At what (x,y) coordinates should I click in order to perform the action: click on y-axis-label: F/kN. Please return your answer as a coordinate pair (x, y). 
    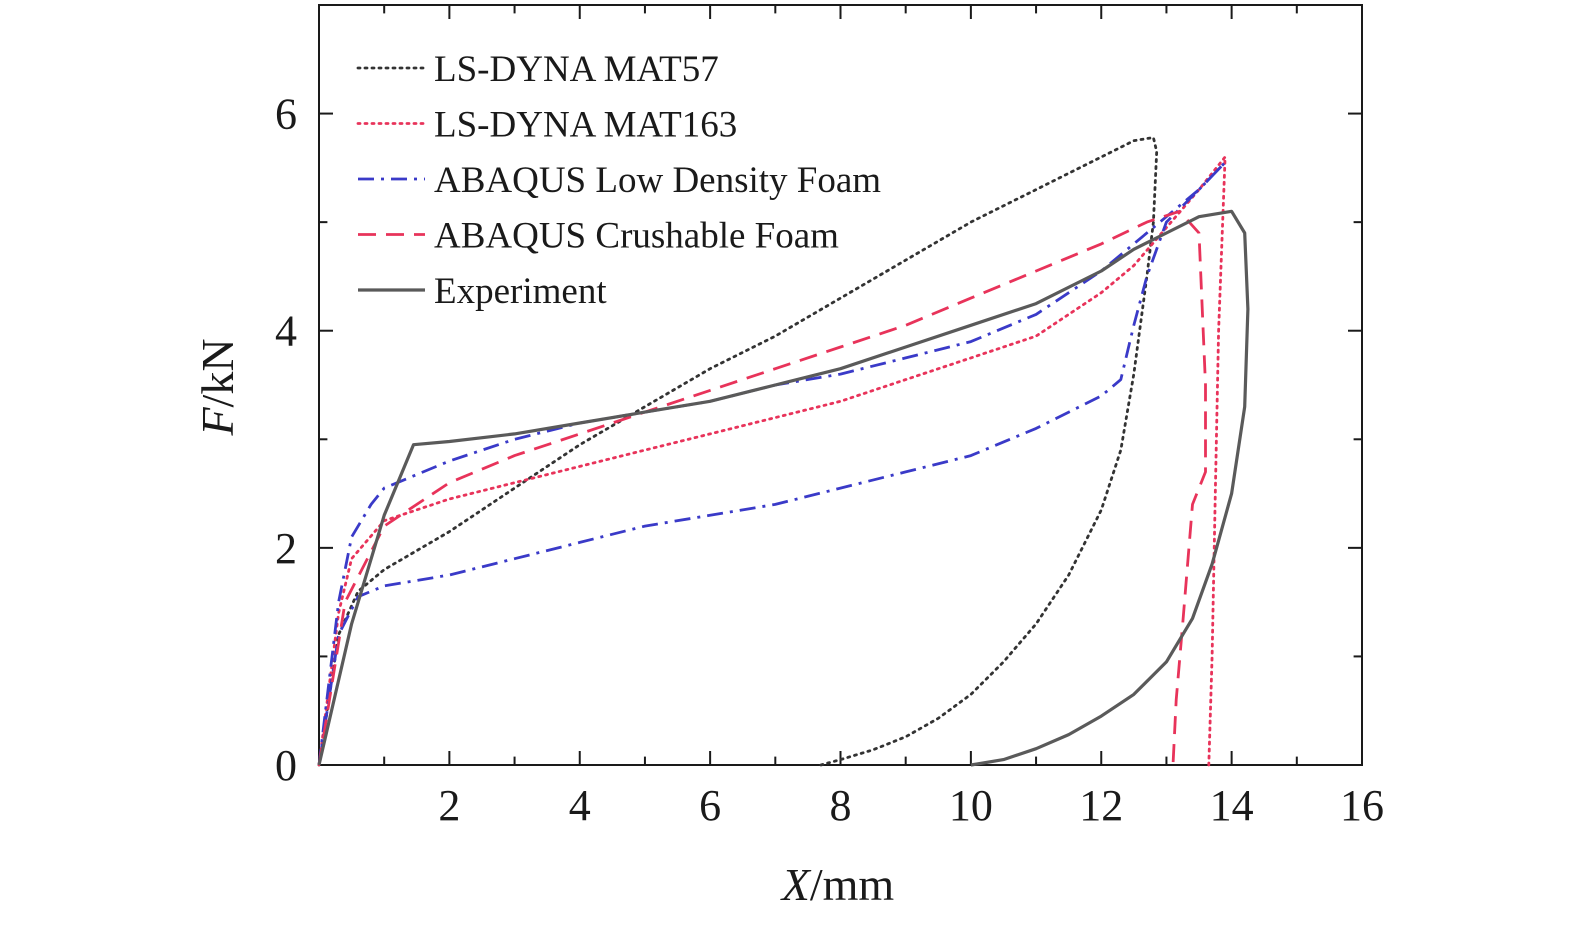
    Looking at the image, I should click on (217, 387).